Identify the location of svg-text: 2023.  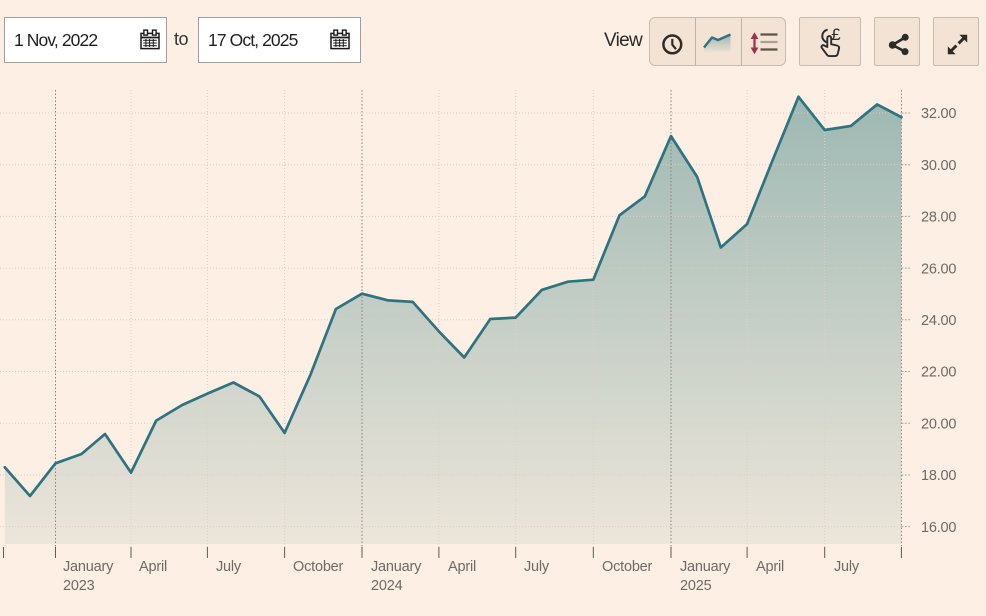
(79, 586).